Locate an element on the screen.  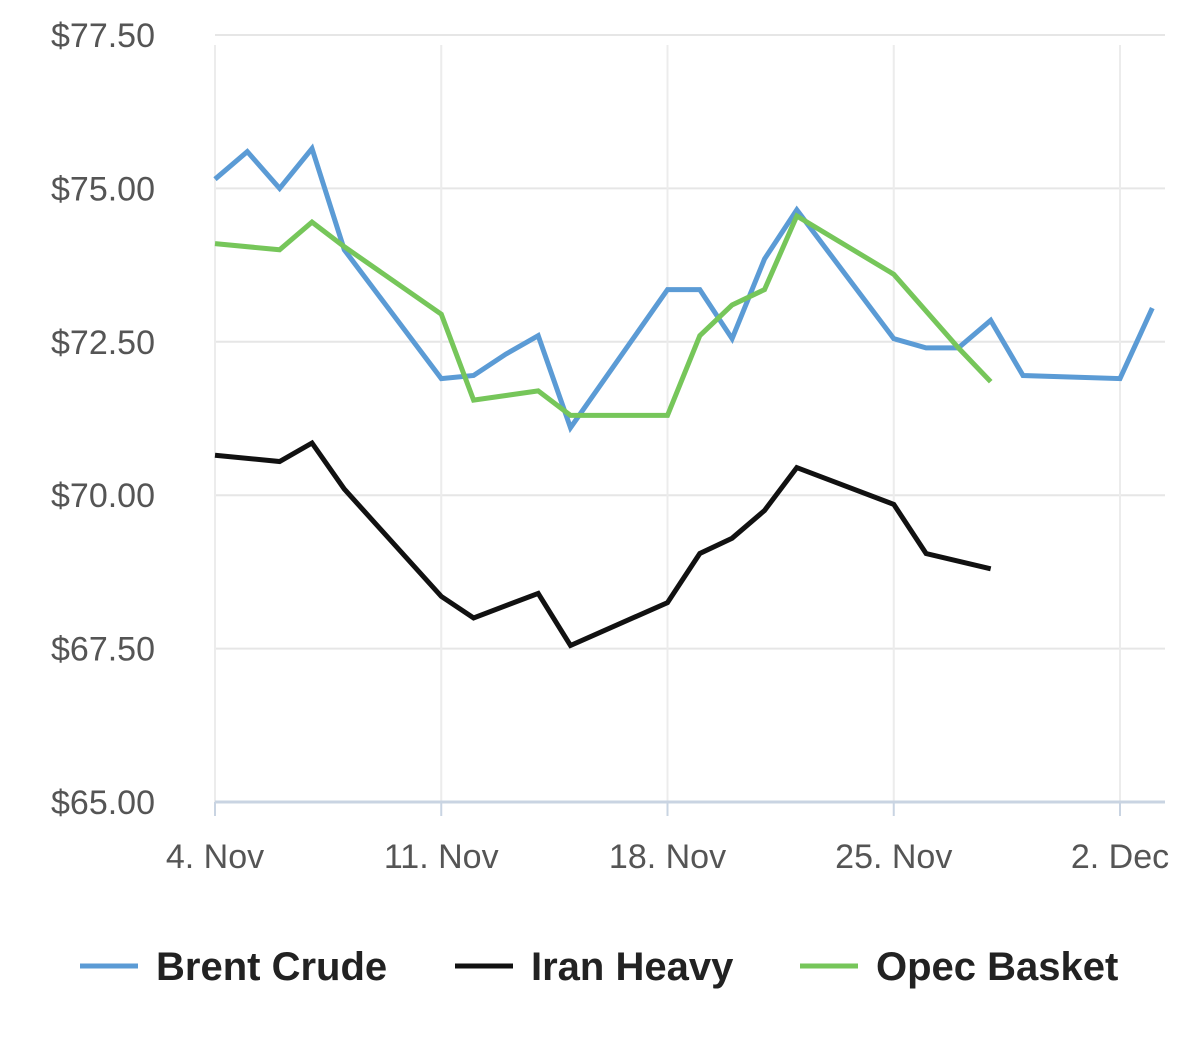
series-line-iran-heavy is located at coordinates (603, 544).